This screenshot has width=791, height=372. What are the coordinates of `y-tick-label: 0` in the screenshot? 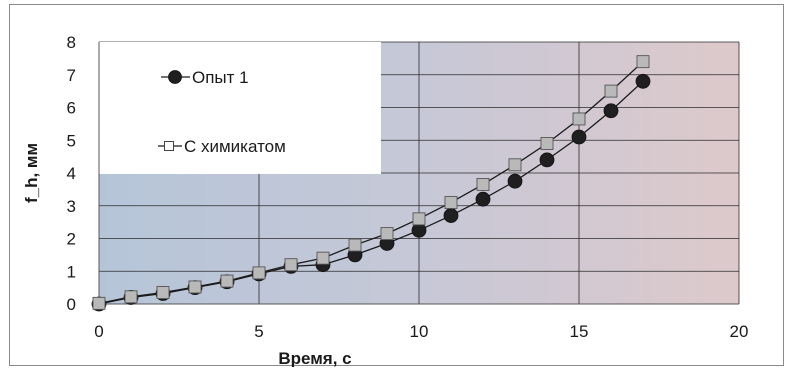 It's located at (71, 304).